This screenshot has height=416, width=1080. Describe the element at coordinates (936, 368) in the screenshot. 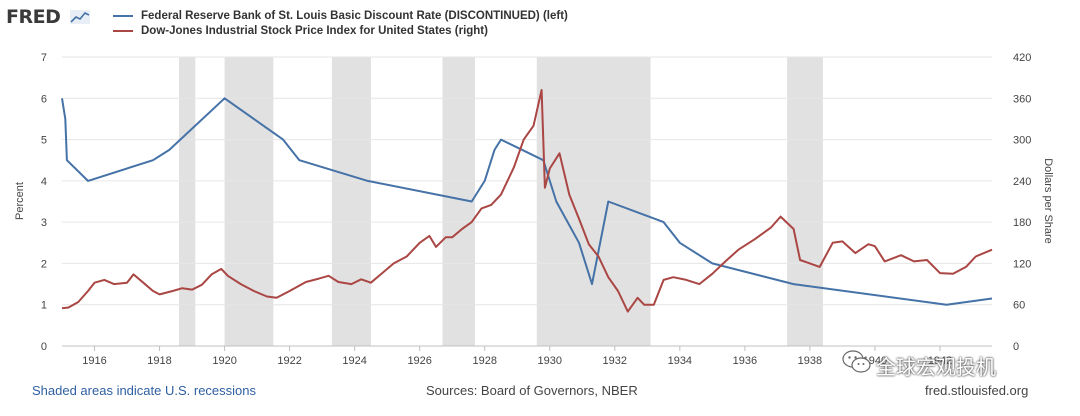

I see `watermark-text: 全球宏观投机` at that location.